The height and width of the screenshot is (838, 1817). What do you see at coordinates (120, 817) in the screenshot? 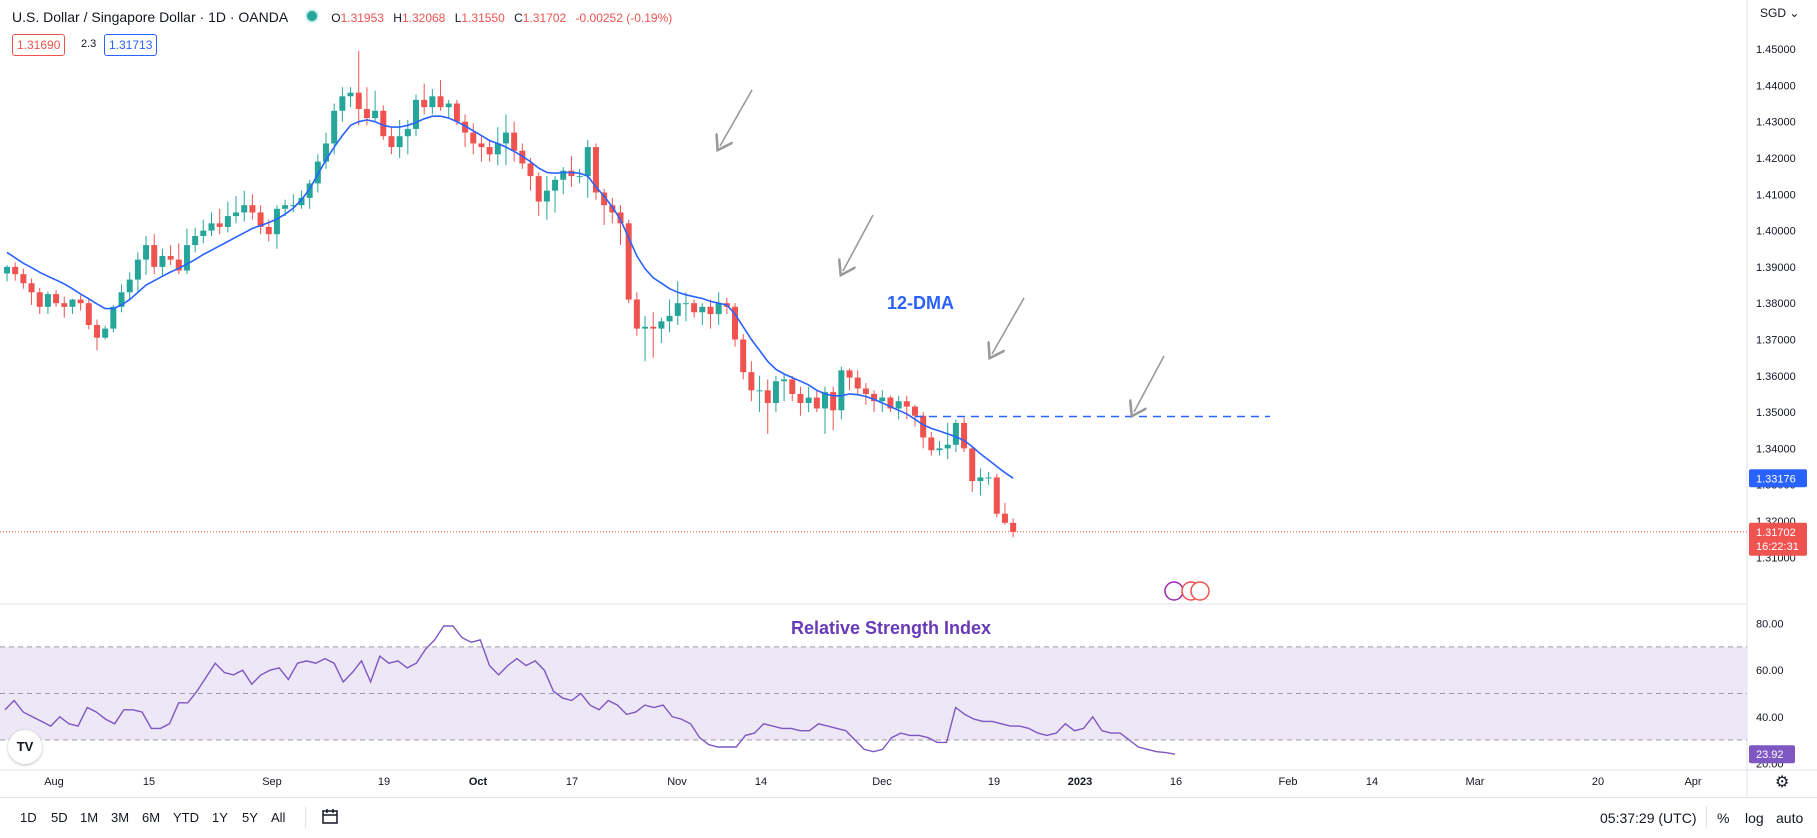
I see `range-button-3m: 3M` at bounding box center [120, 817].